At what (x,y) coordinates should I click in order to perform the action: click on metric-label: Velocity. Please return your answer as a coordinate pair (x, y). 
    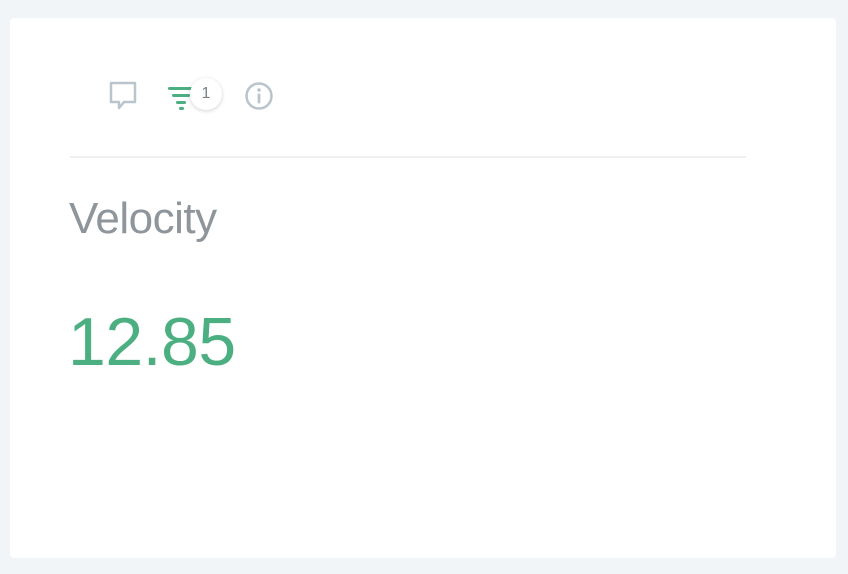
    Looking at the image, I should click on (143, 218).